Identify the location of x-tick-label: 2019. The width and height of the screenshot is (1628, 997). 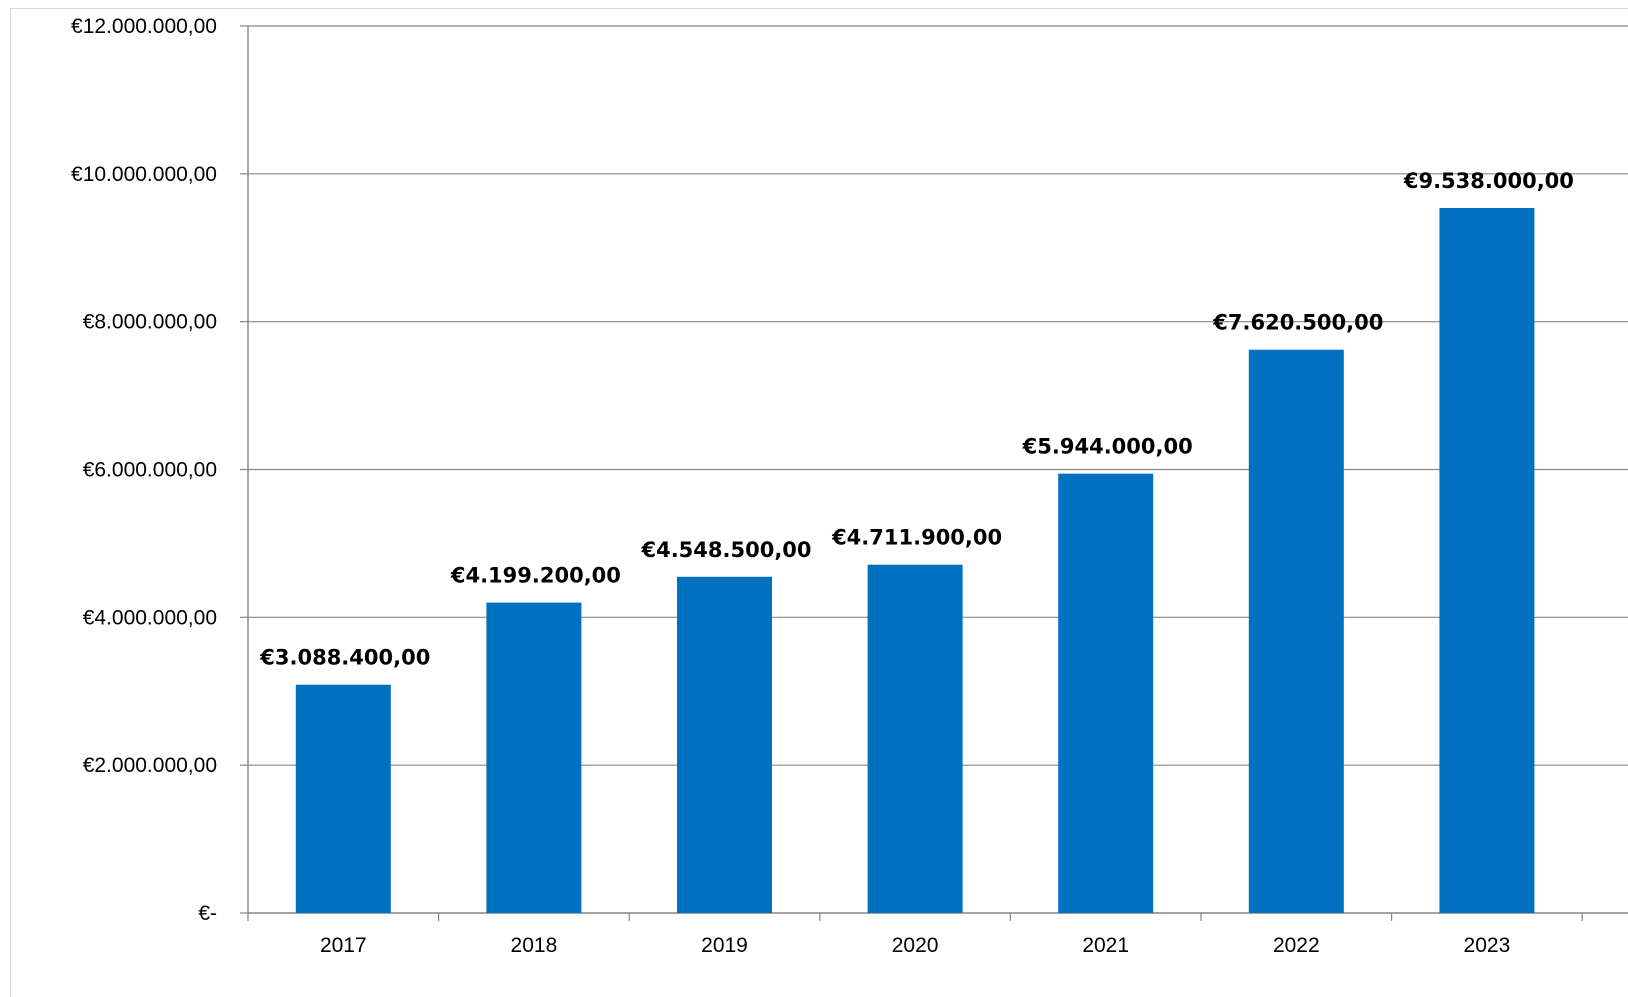
(724, 945).